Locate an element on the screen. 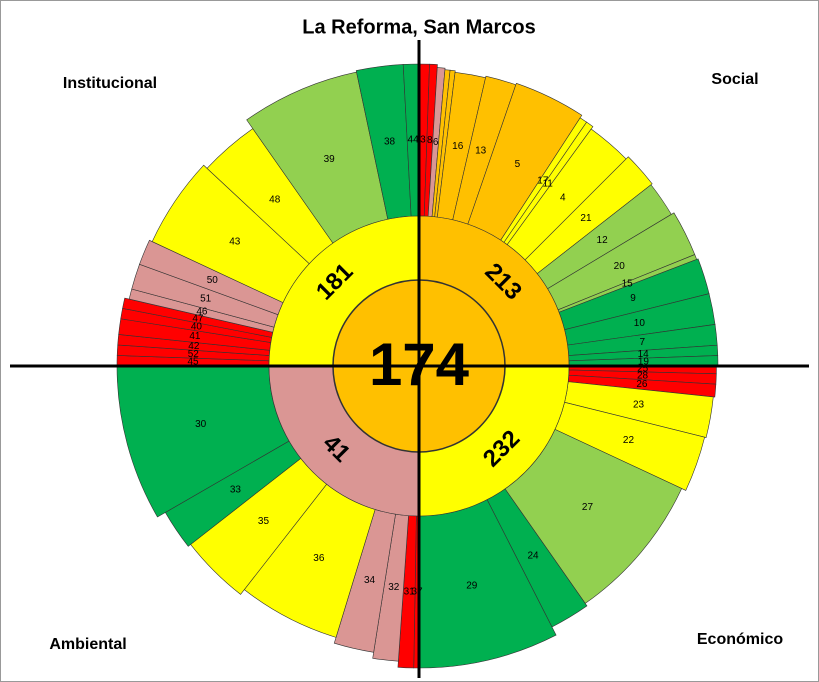  segment-label: 27 is located at coordinates (588, 507).